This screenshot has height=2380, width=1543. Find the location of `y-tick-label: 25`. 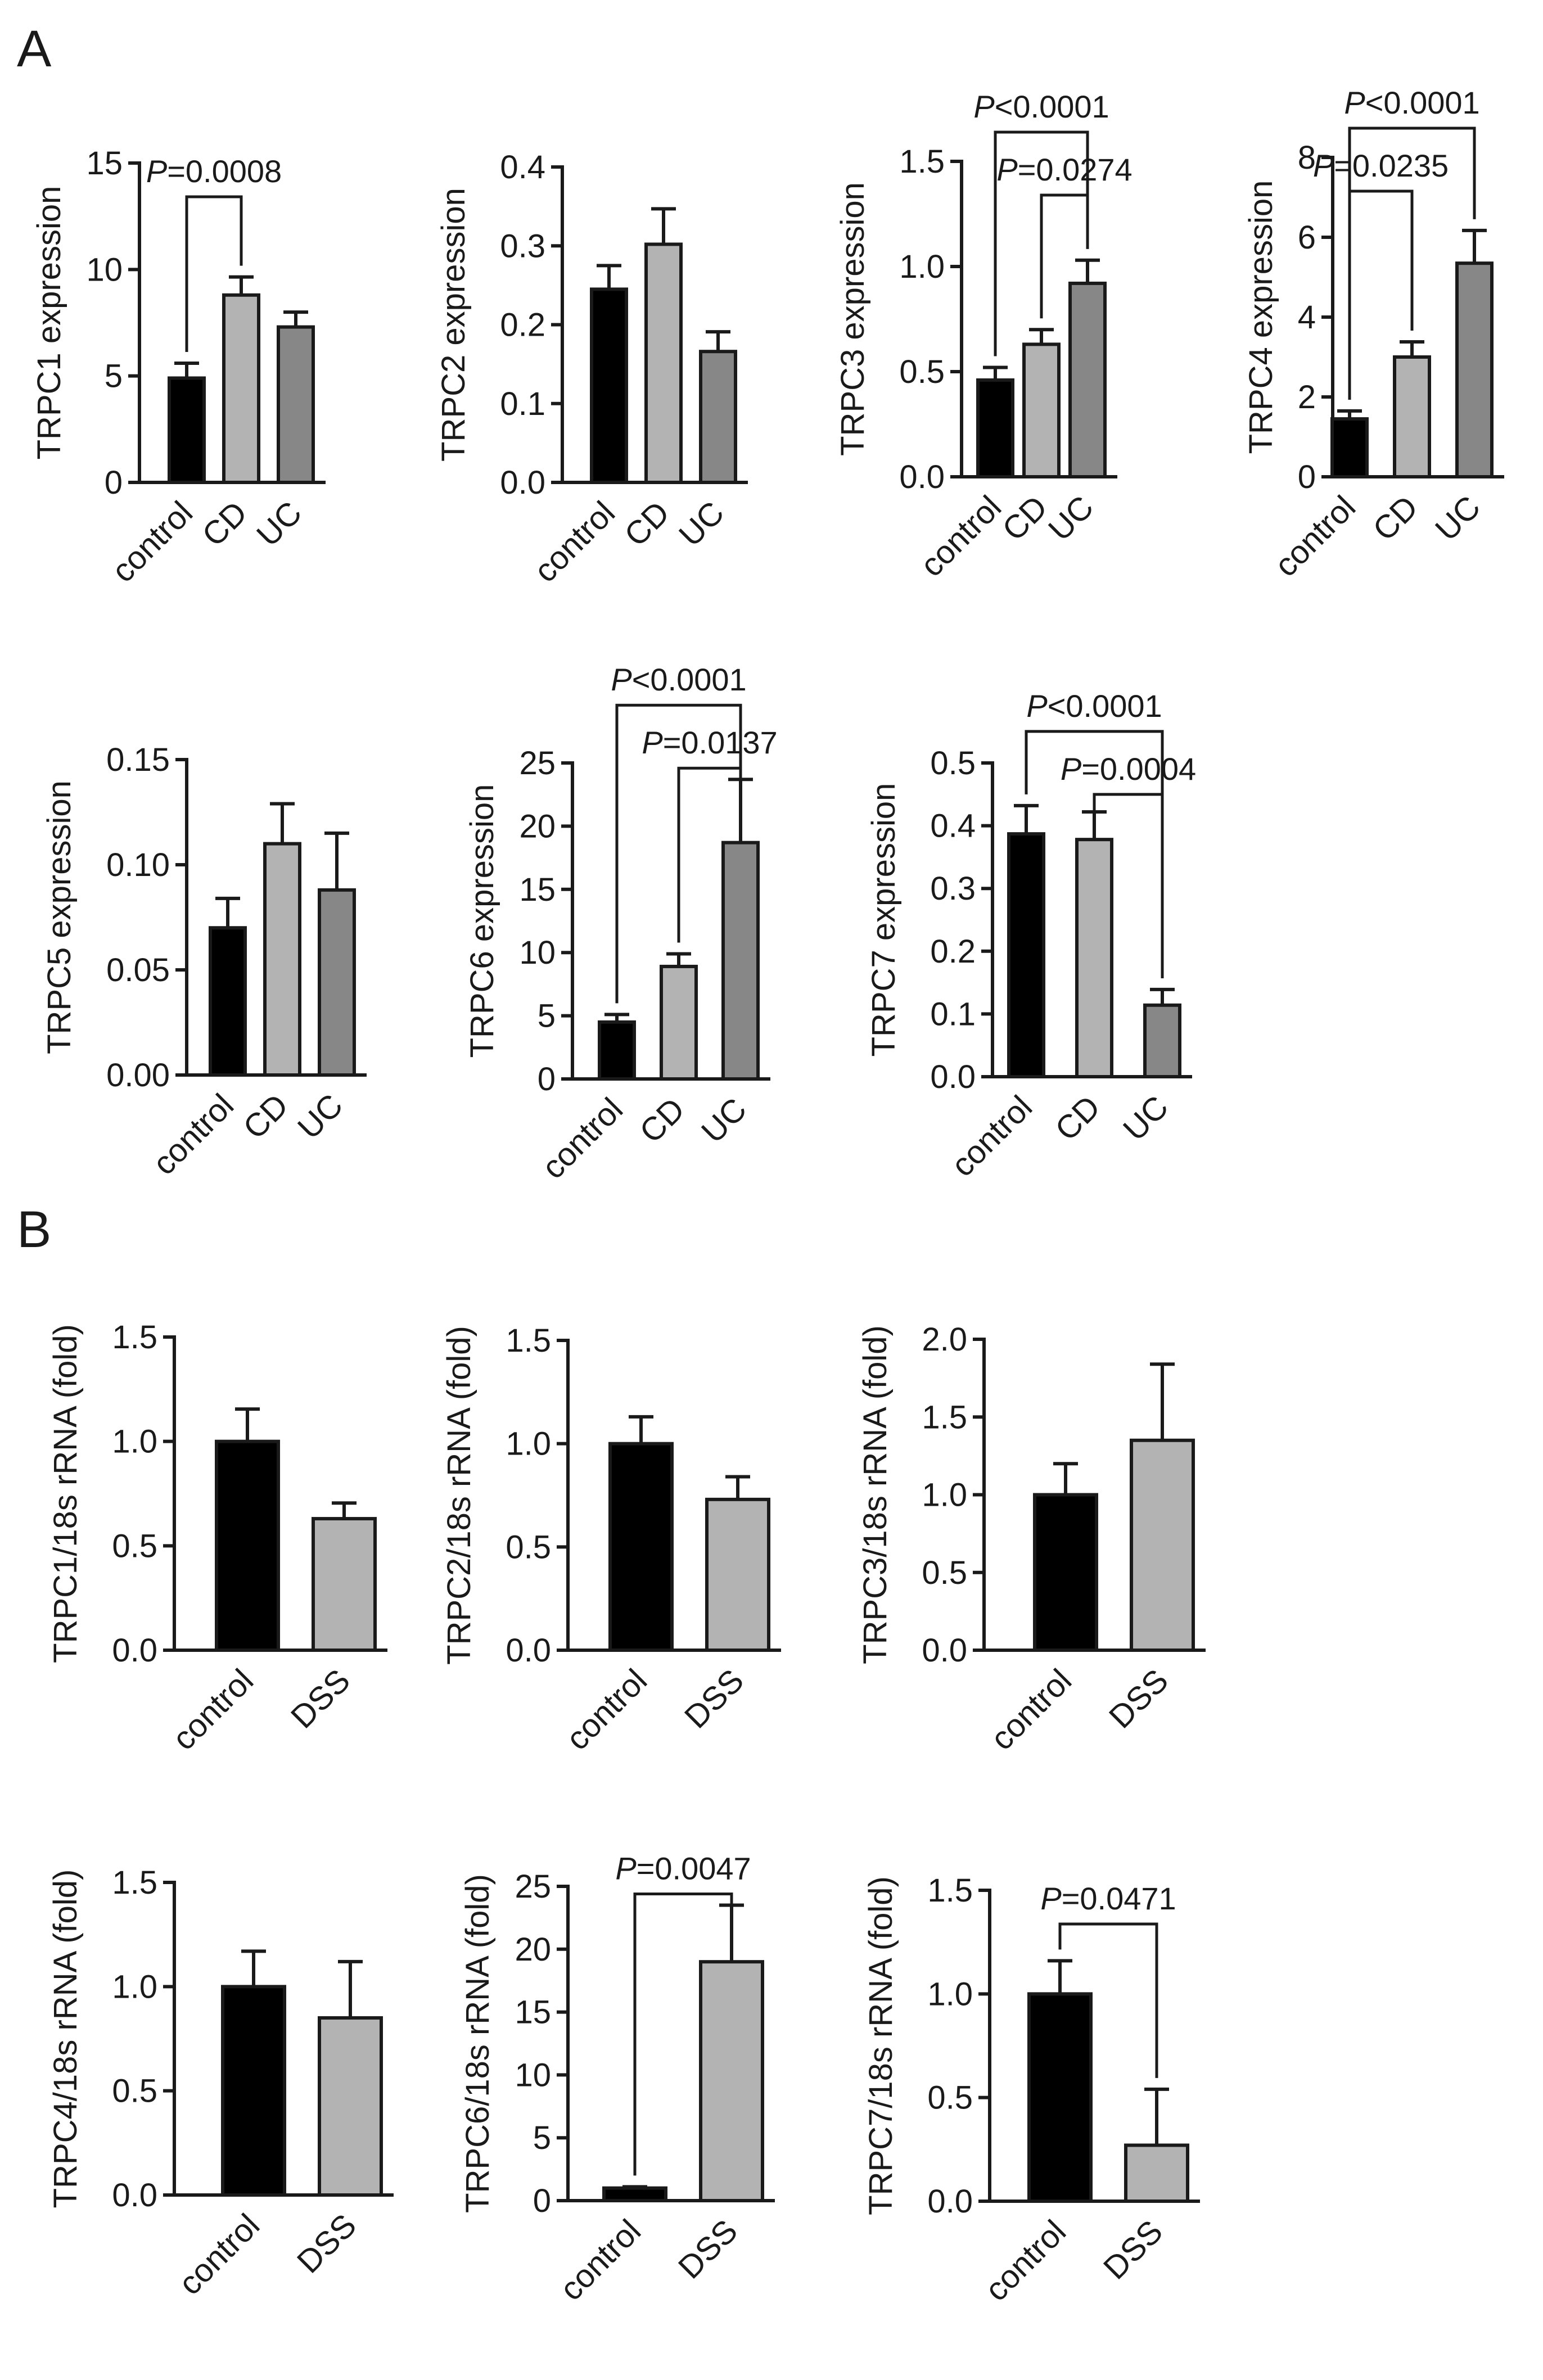

y-tick-label: 25 is located at coordinates (533, 1886).